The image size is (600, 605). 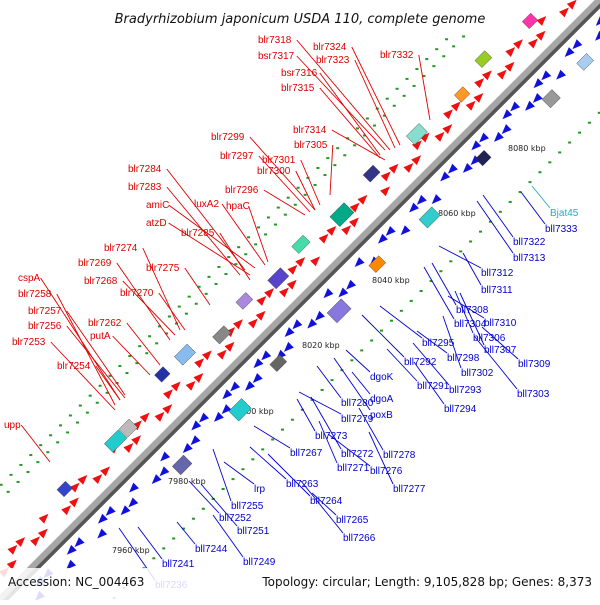 What do you see at coordinates (489, 338) in the screenshot?
I see `reverse-gene-label: bll7306` at bounding box center [489, 338].